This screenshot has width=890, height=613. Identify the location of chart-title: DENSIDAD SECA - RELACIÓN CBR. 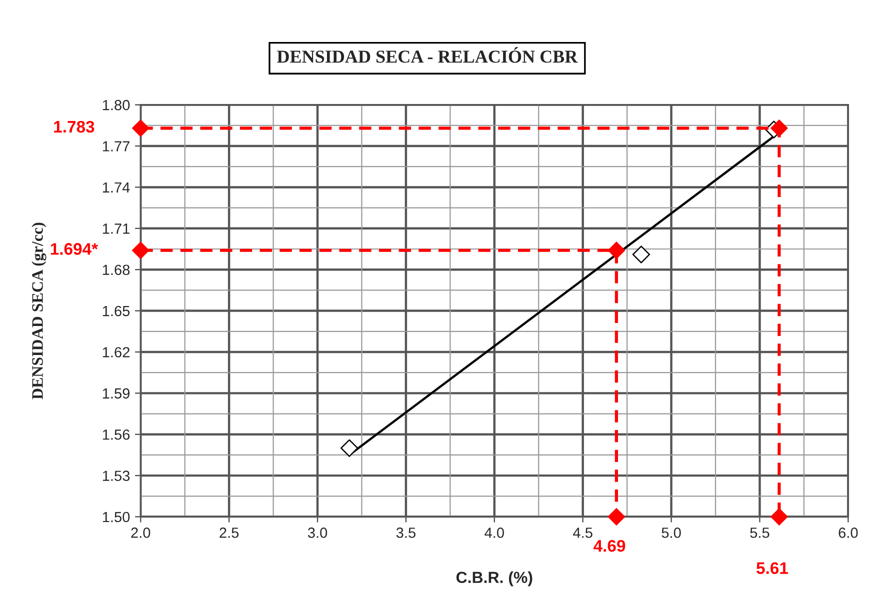
(427, 55).